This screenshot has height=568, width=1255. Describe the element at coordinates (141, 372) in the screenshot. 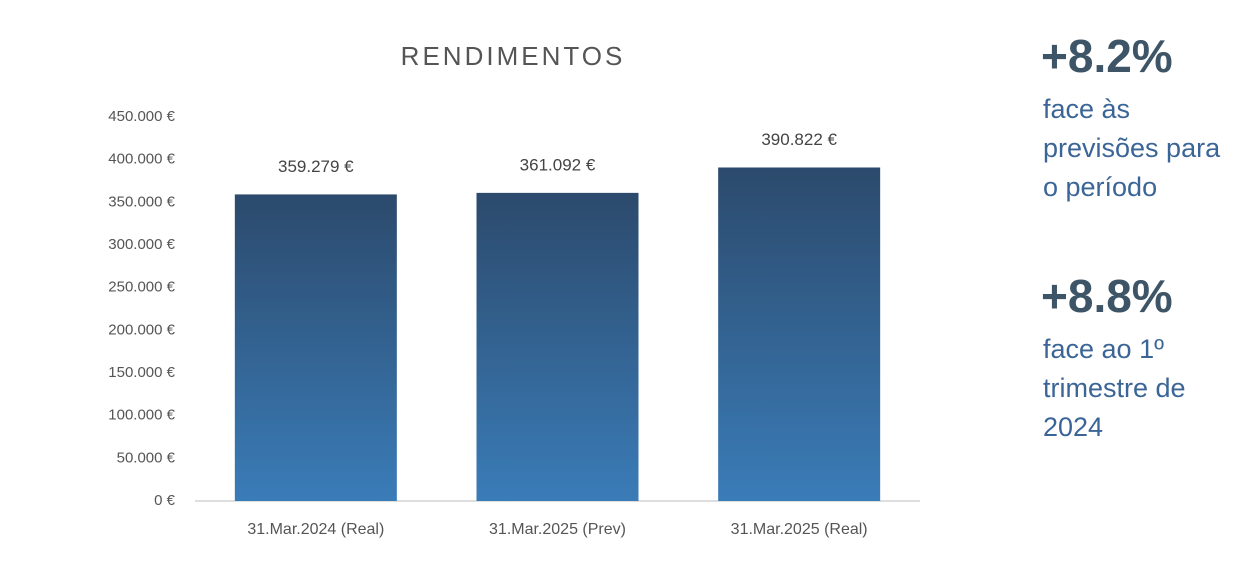

I see `y-tick-label: 150.000 €` at that location.